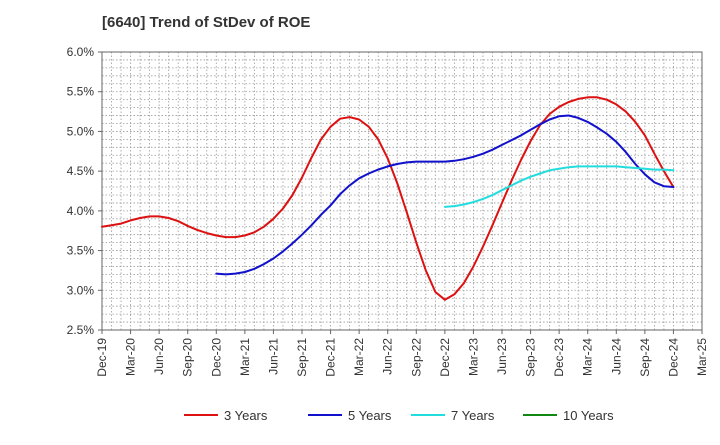 The image size is (720, 445). I want to click on x-tick-label: Jun-22, so click(388, 356).